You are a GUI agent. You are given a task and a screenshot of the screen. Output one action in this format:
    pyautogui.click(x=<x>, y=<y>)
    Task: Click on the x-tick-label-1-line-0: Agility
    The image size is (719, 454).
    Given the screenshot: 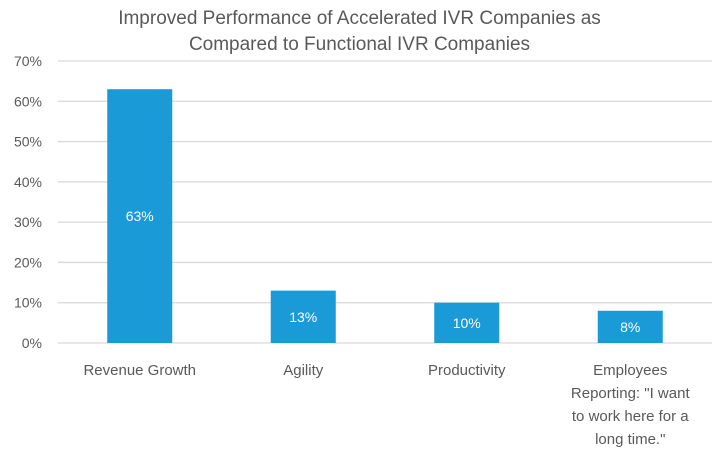 What is the action you would take?
    pyautogui.click(x=303, y=370)
    